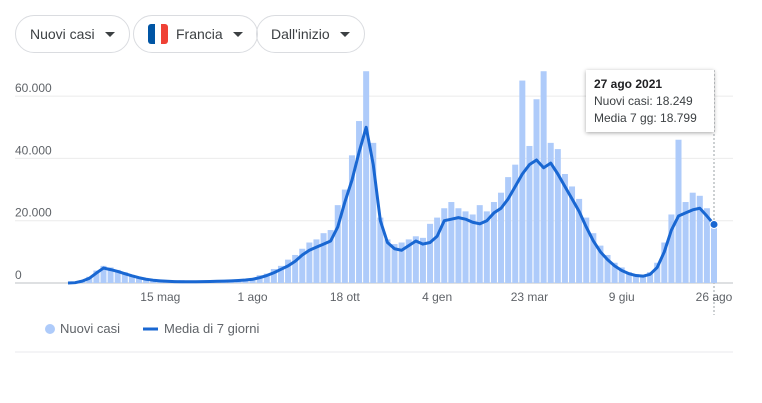 Image resolution: width=762 pixels, height=403 pixels. I want to click on country-select: Francia, so click(195, 34).